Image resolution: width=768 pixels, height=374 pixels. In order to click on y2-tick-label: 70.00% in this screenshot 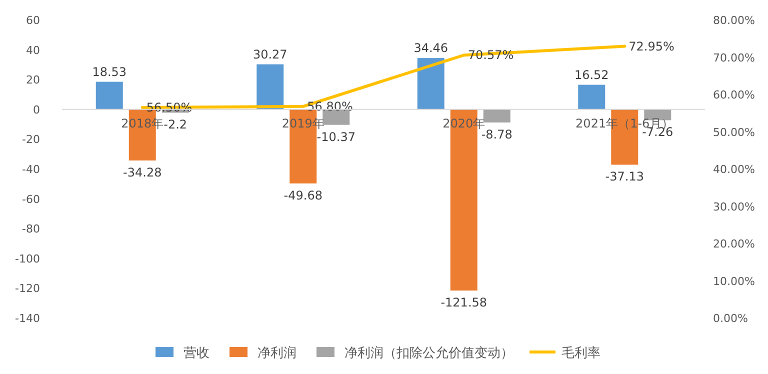, I will do `click(734, 57)`.